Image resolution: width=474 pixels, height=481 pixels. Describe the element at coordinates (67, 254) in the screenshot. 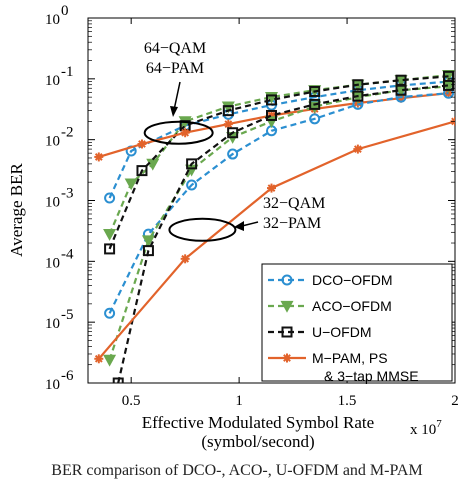

I see `y-tick-exponent: -4` at that location.